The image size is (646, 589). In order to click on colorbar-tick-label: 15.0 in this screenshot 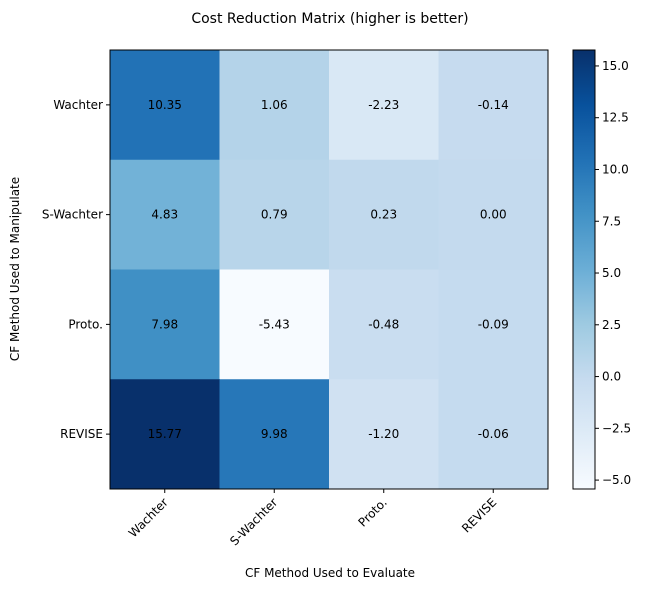, I will do `click(615, 66)`.